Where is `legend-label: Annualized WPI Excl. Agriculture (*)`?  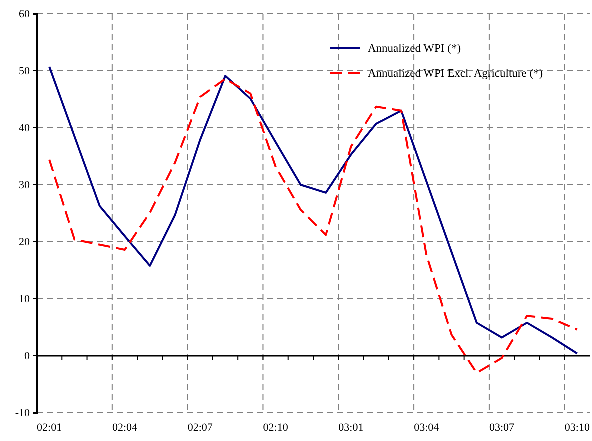
legend-label: Annualized WPI Excl. Agriculture (*) is located at coordinates (456, 74).